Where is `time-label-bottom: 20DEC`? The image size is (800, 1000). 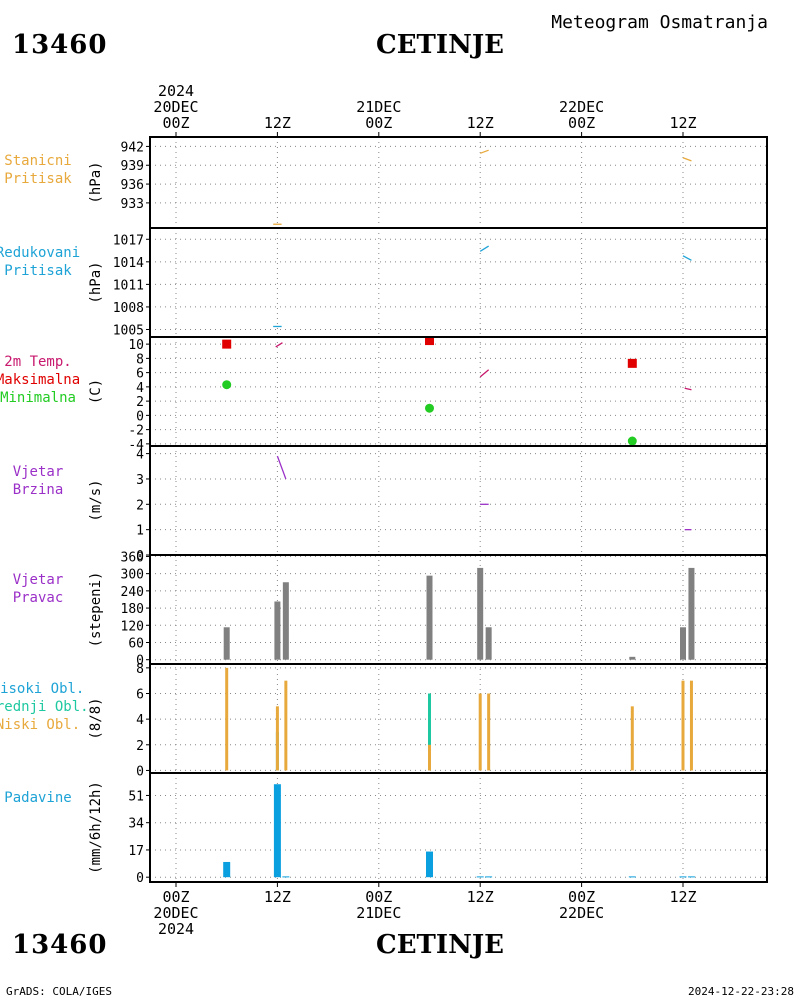 time-label-bottom: 20DEC is located at coordinates (175, 913).